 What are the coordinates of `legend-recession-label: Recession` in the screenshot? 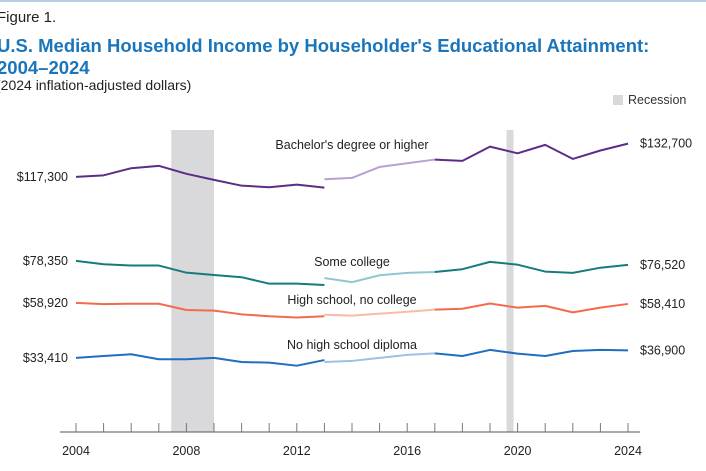 It's located at (657, 100).